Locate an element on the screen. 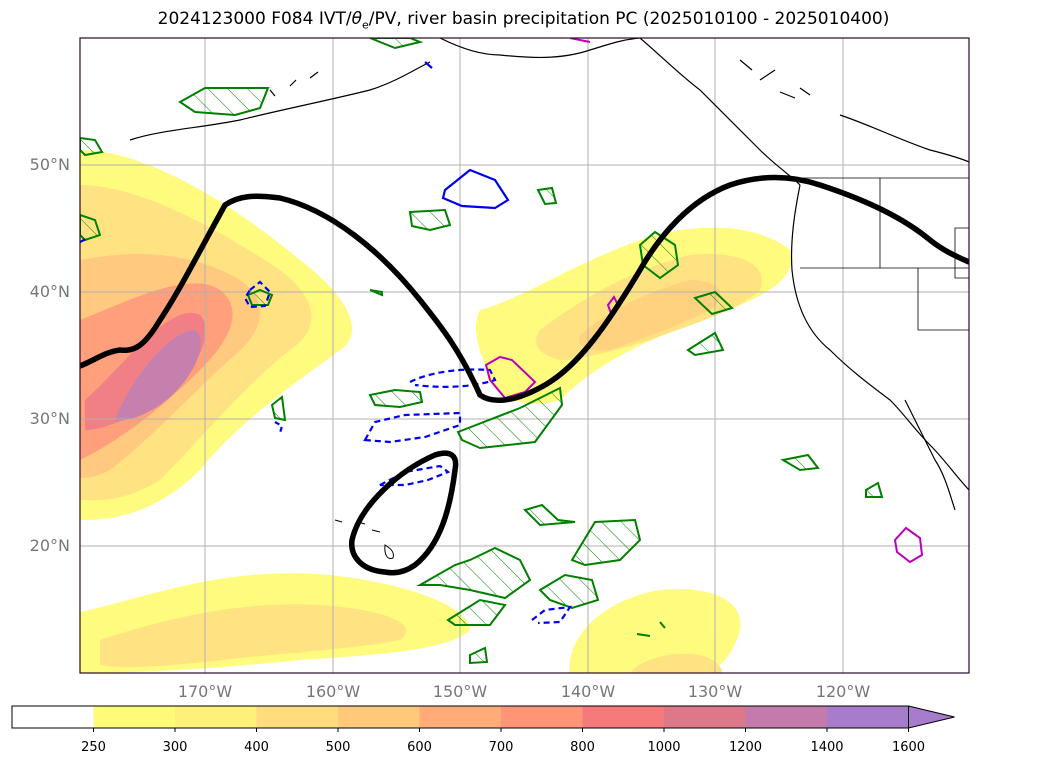 This screenshot has width=1047, height=767. ivt-shading-east is located at coordinates (633, 315).